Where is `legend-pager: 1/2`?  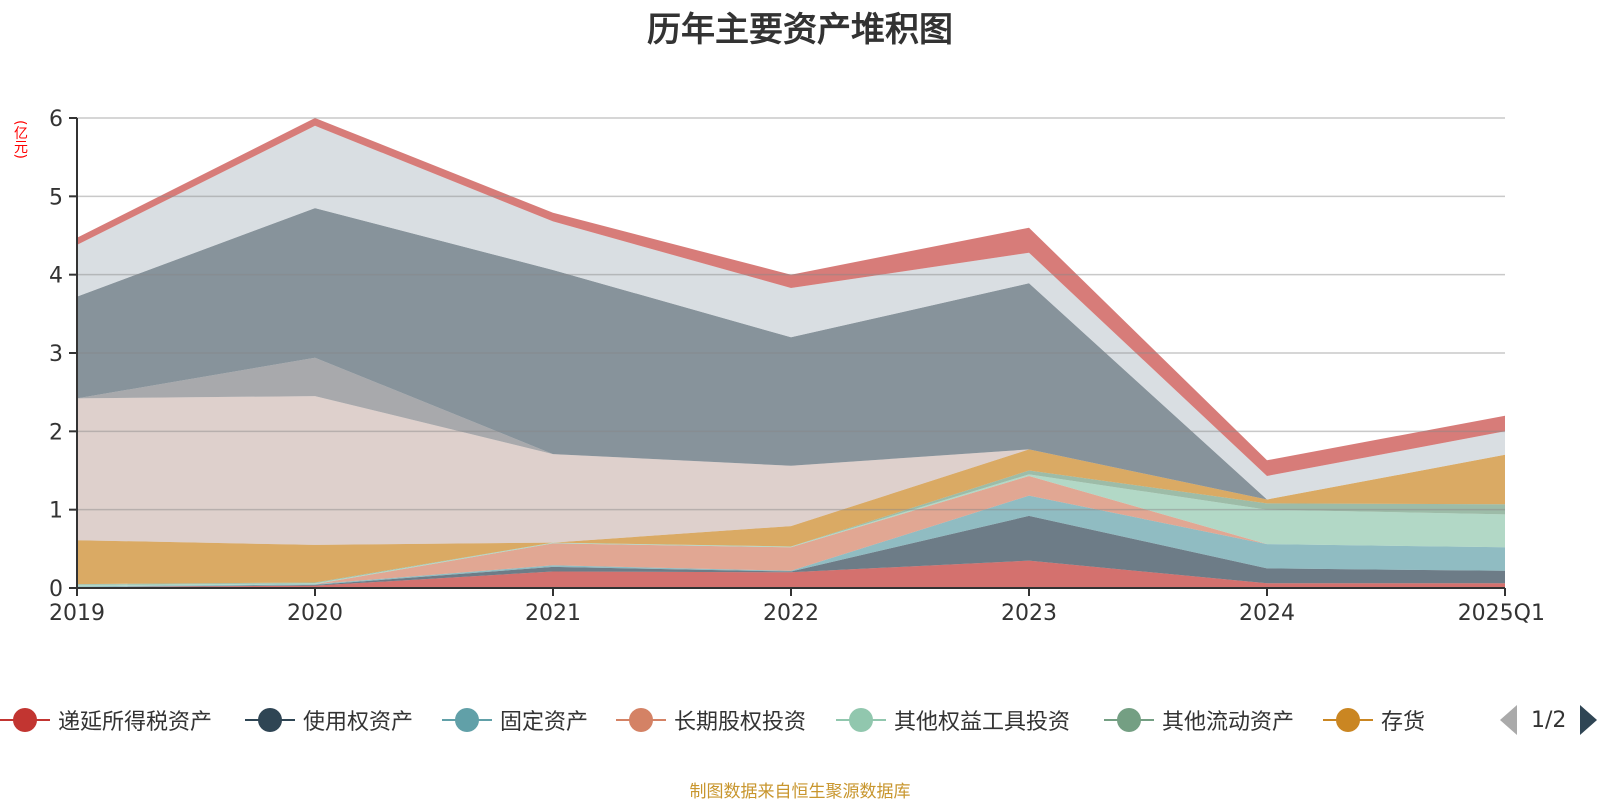 legend-pager: 1/2 is located at coordinates (1549, 720).